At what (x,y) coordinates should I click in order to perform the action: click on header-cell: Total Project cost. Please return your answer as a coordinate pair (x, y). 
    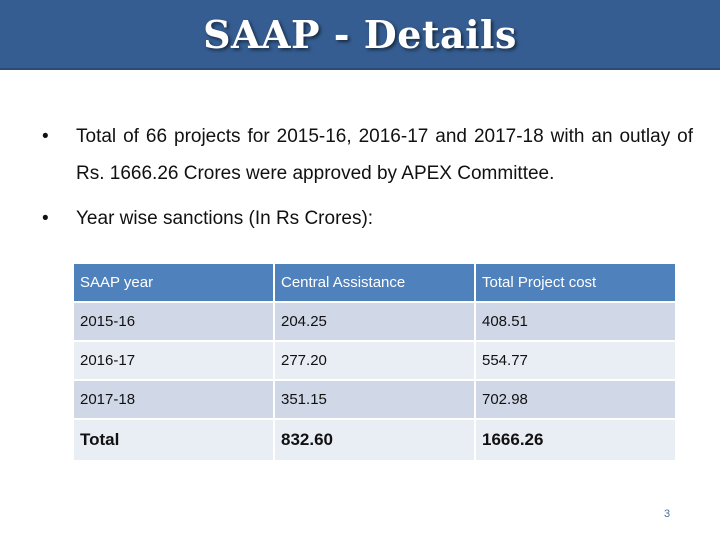
    Looking at the image, I should click on (575, 282).